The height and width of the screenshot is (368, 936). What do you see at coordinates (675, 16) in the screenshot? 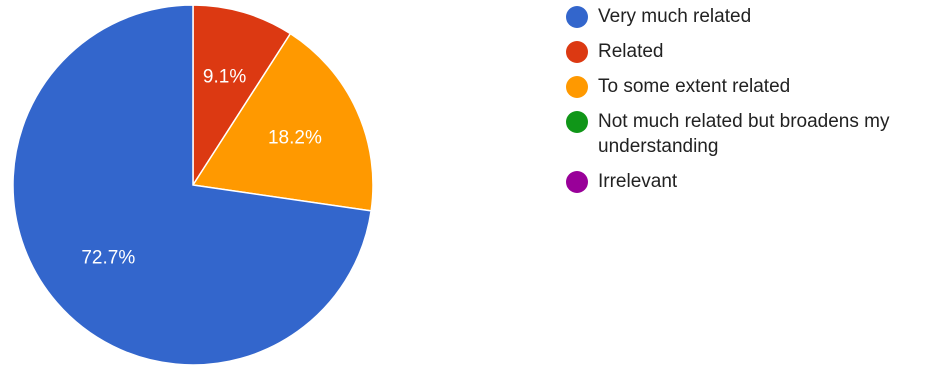
I see `legend-label: Very much related` at bounding box center [675, 16].